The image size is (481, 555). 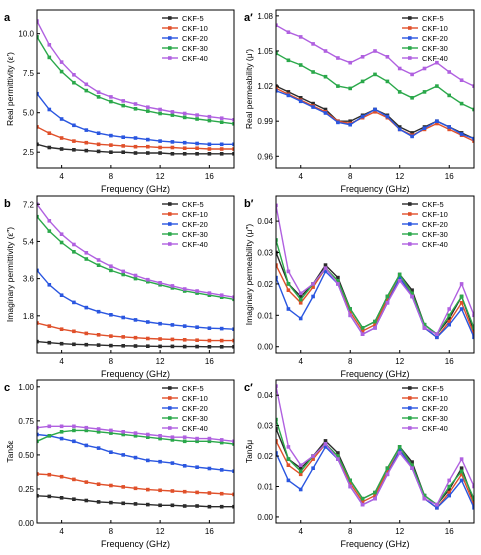 I want to click on series-line, so click(x=375, y=115).